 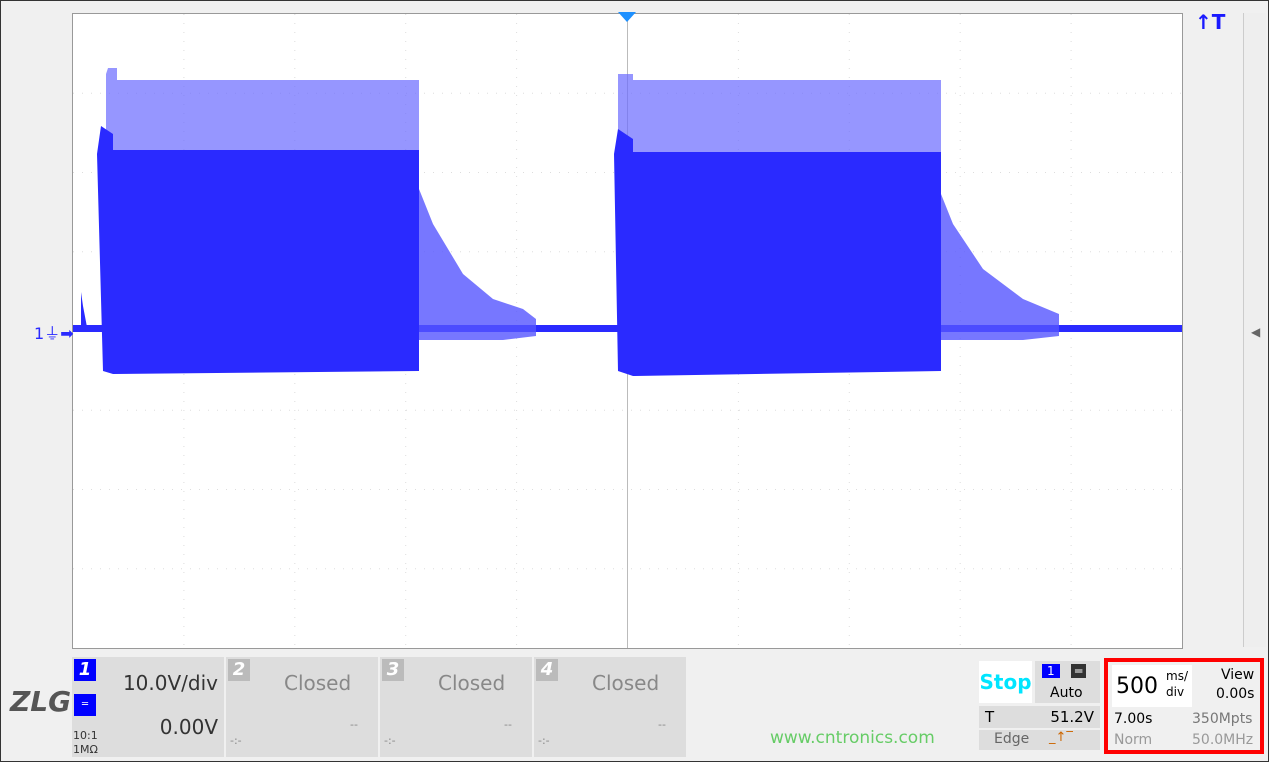 I want to click on trigger-type: Edge _↑‾, so click(x=1039, y=740).